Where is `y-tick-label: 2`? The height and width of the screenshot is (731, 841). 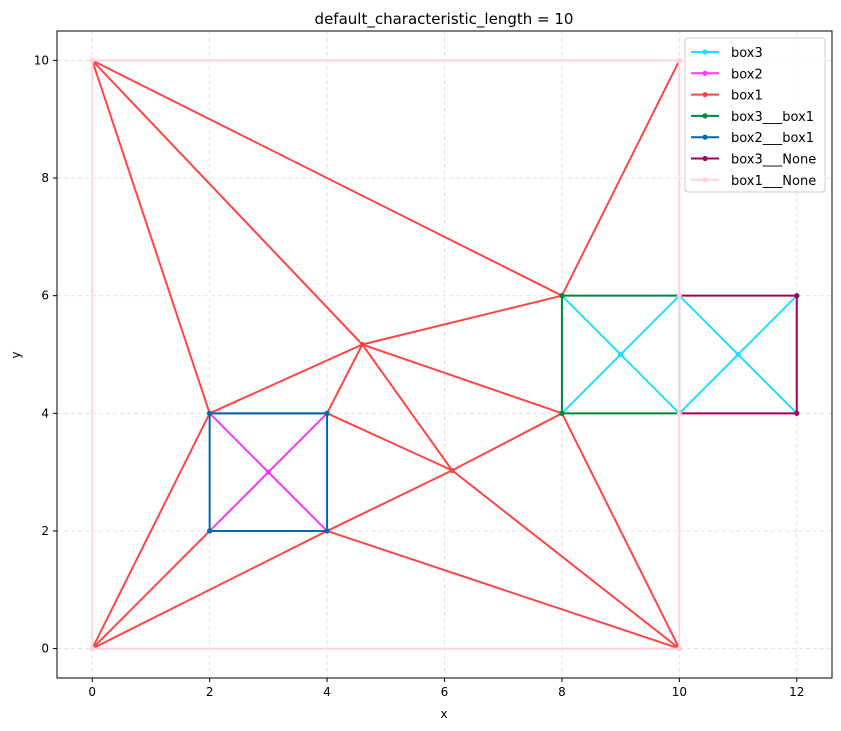
y-tick-label: 2 is located at coordinates (45, 531).